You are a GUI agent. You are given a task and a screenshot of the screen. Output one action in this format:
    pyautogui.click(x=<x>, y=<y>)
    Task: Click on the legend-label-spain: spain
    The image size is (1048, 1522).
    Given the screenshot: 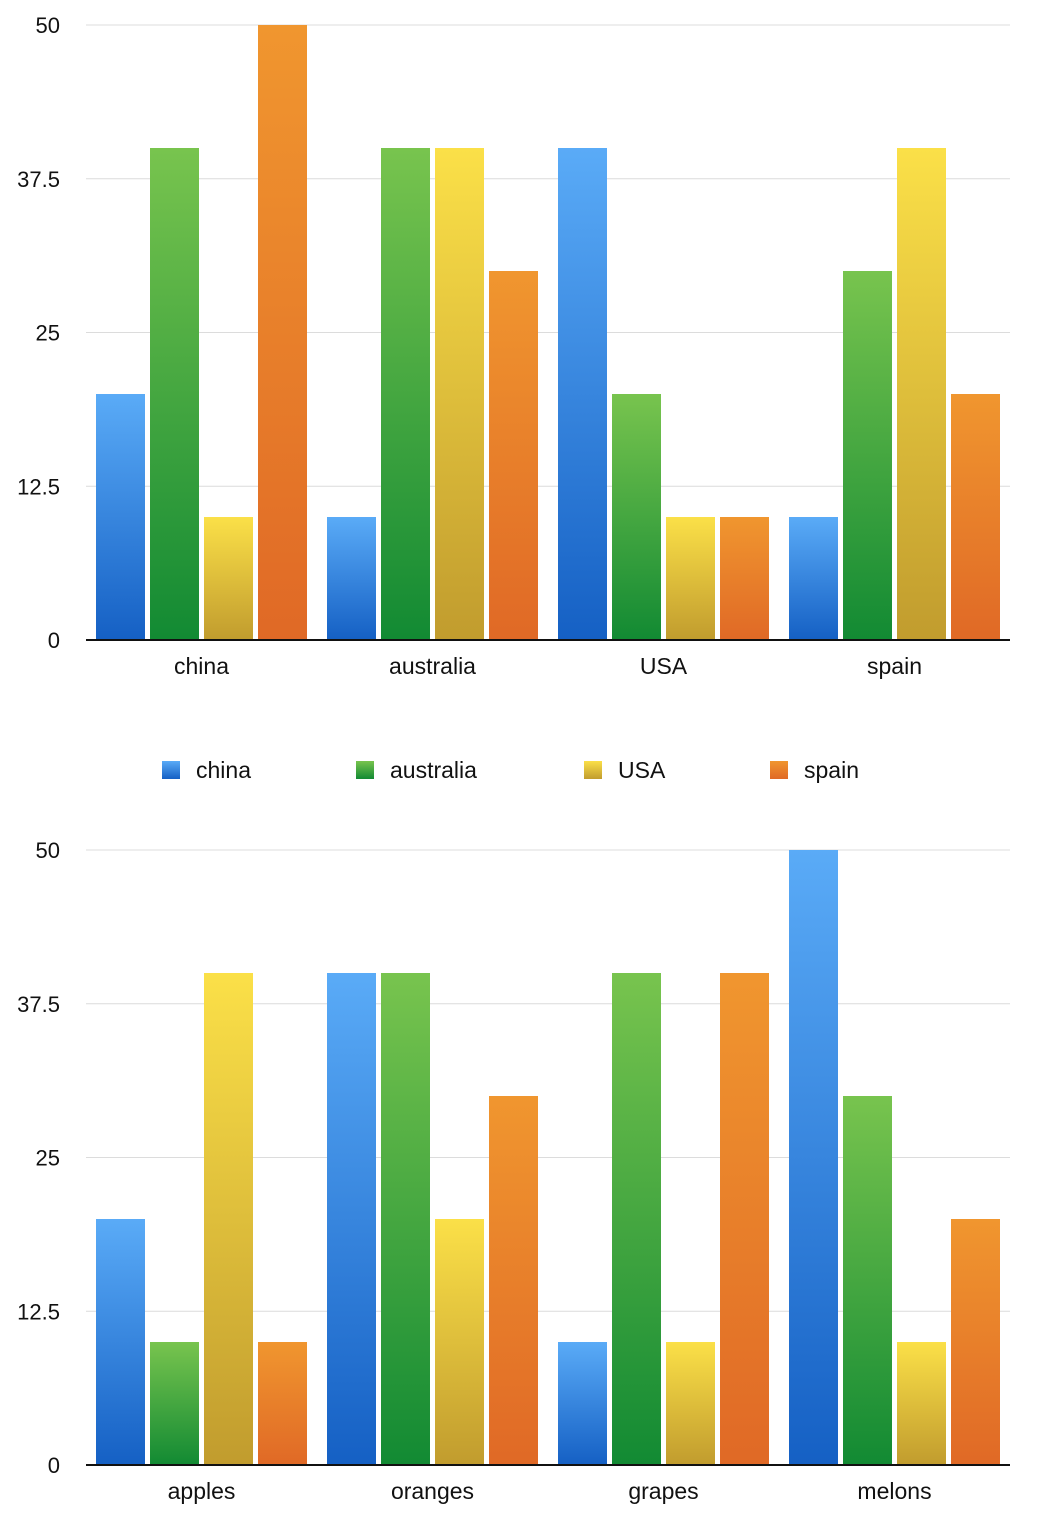 What is the action you would take?
    pyautogui.click(x=831, y=770)
    